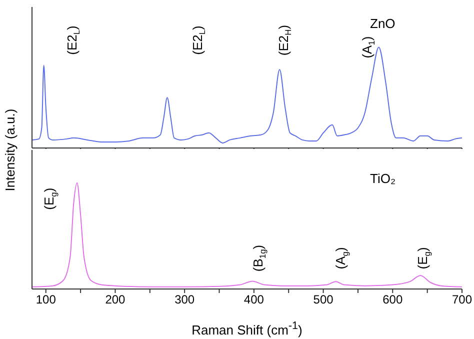 The width and height of the screenshot is (474, 339). I want to click on x-tick-label: 600, so click(392, 299).